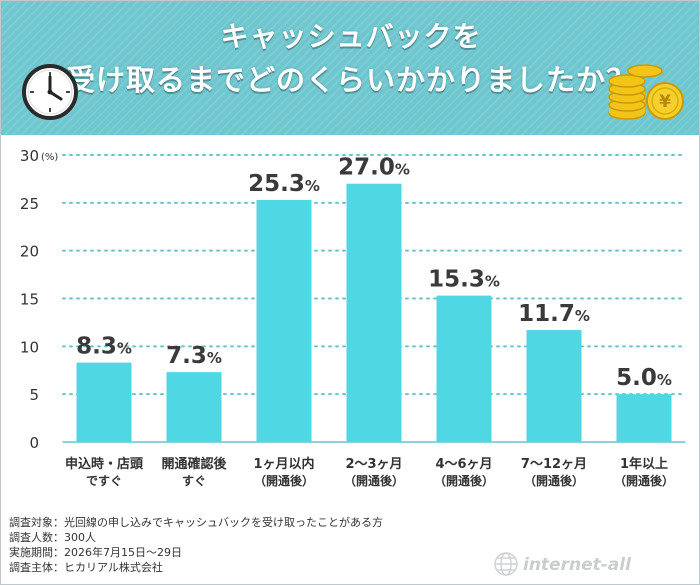 This screenshot has height=585, width=700. I want to click on y-axis-unit: (%), so click(49, 157).